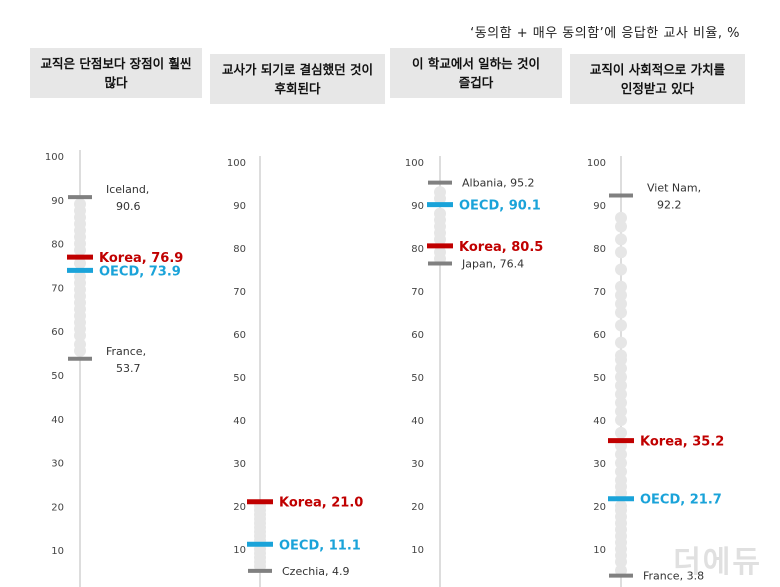 The image size is (780, 587). I want to click on country-label: France,, so click(126, 351).